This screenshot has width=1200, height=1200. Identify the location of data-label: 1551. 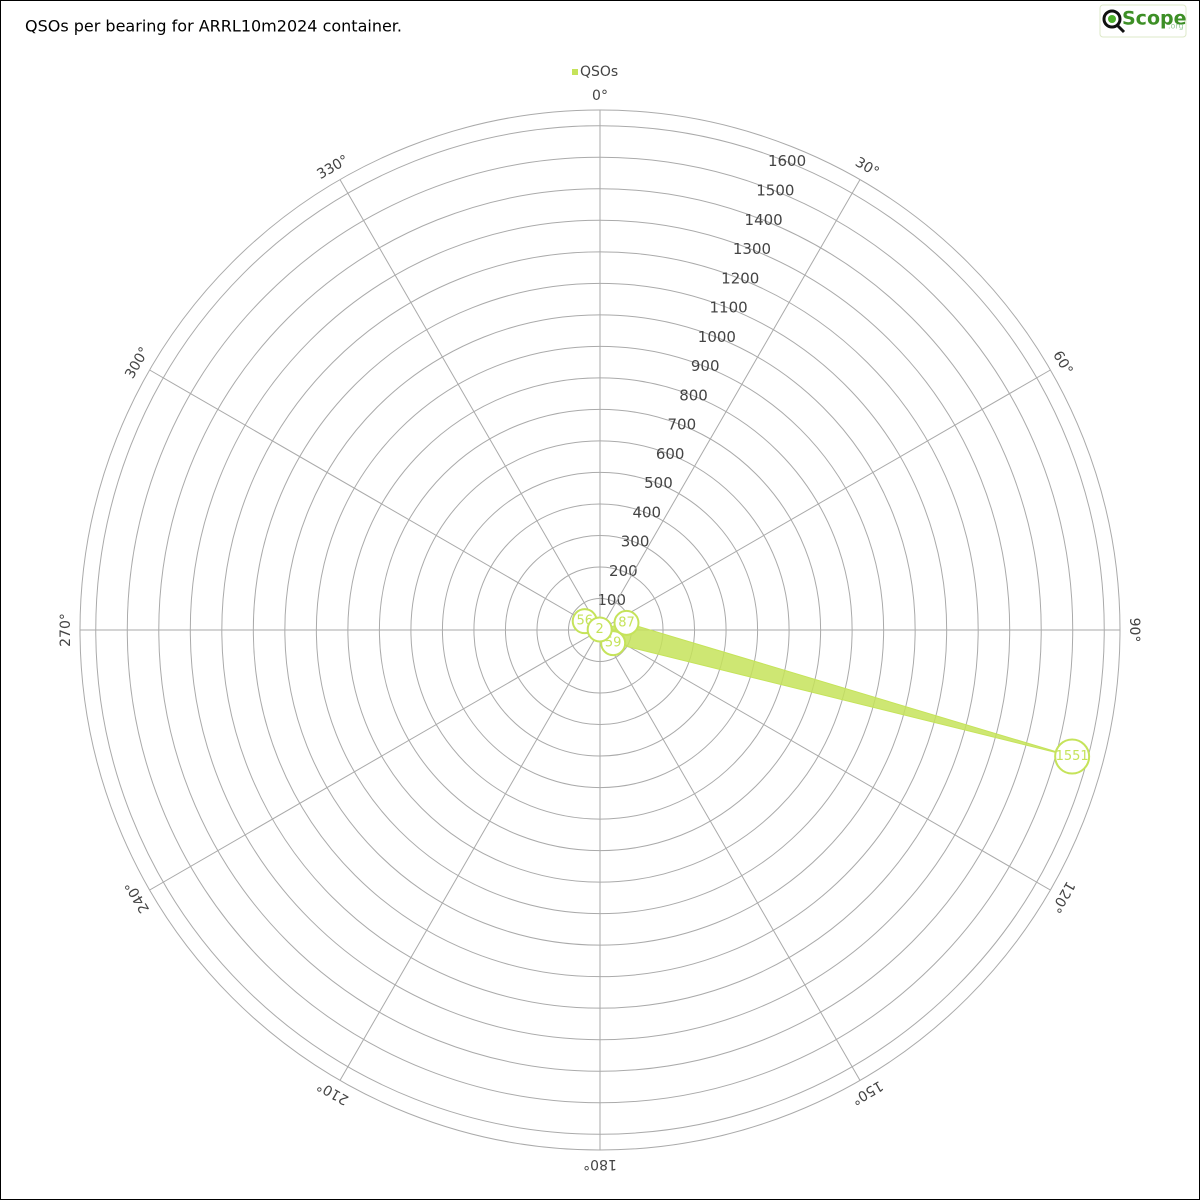
(1072, 756).